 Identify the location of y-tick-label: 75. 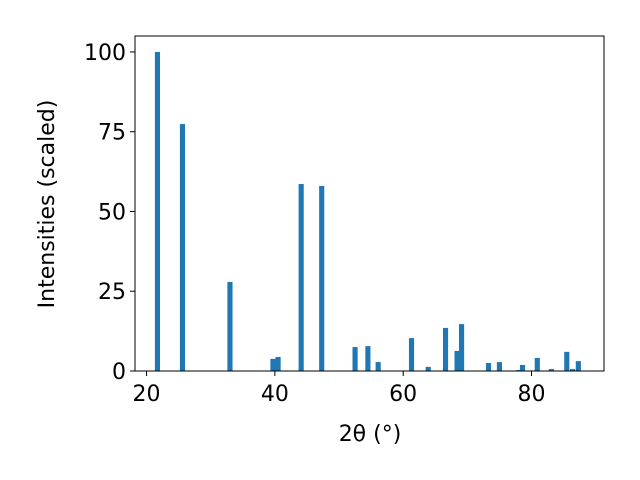
(112, 133).